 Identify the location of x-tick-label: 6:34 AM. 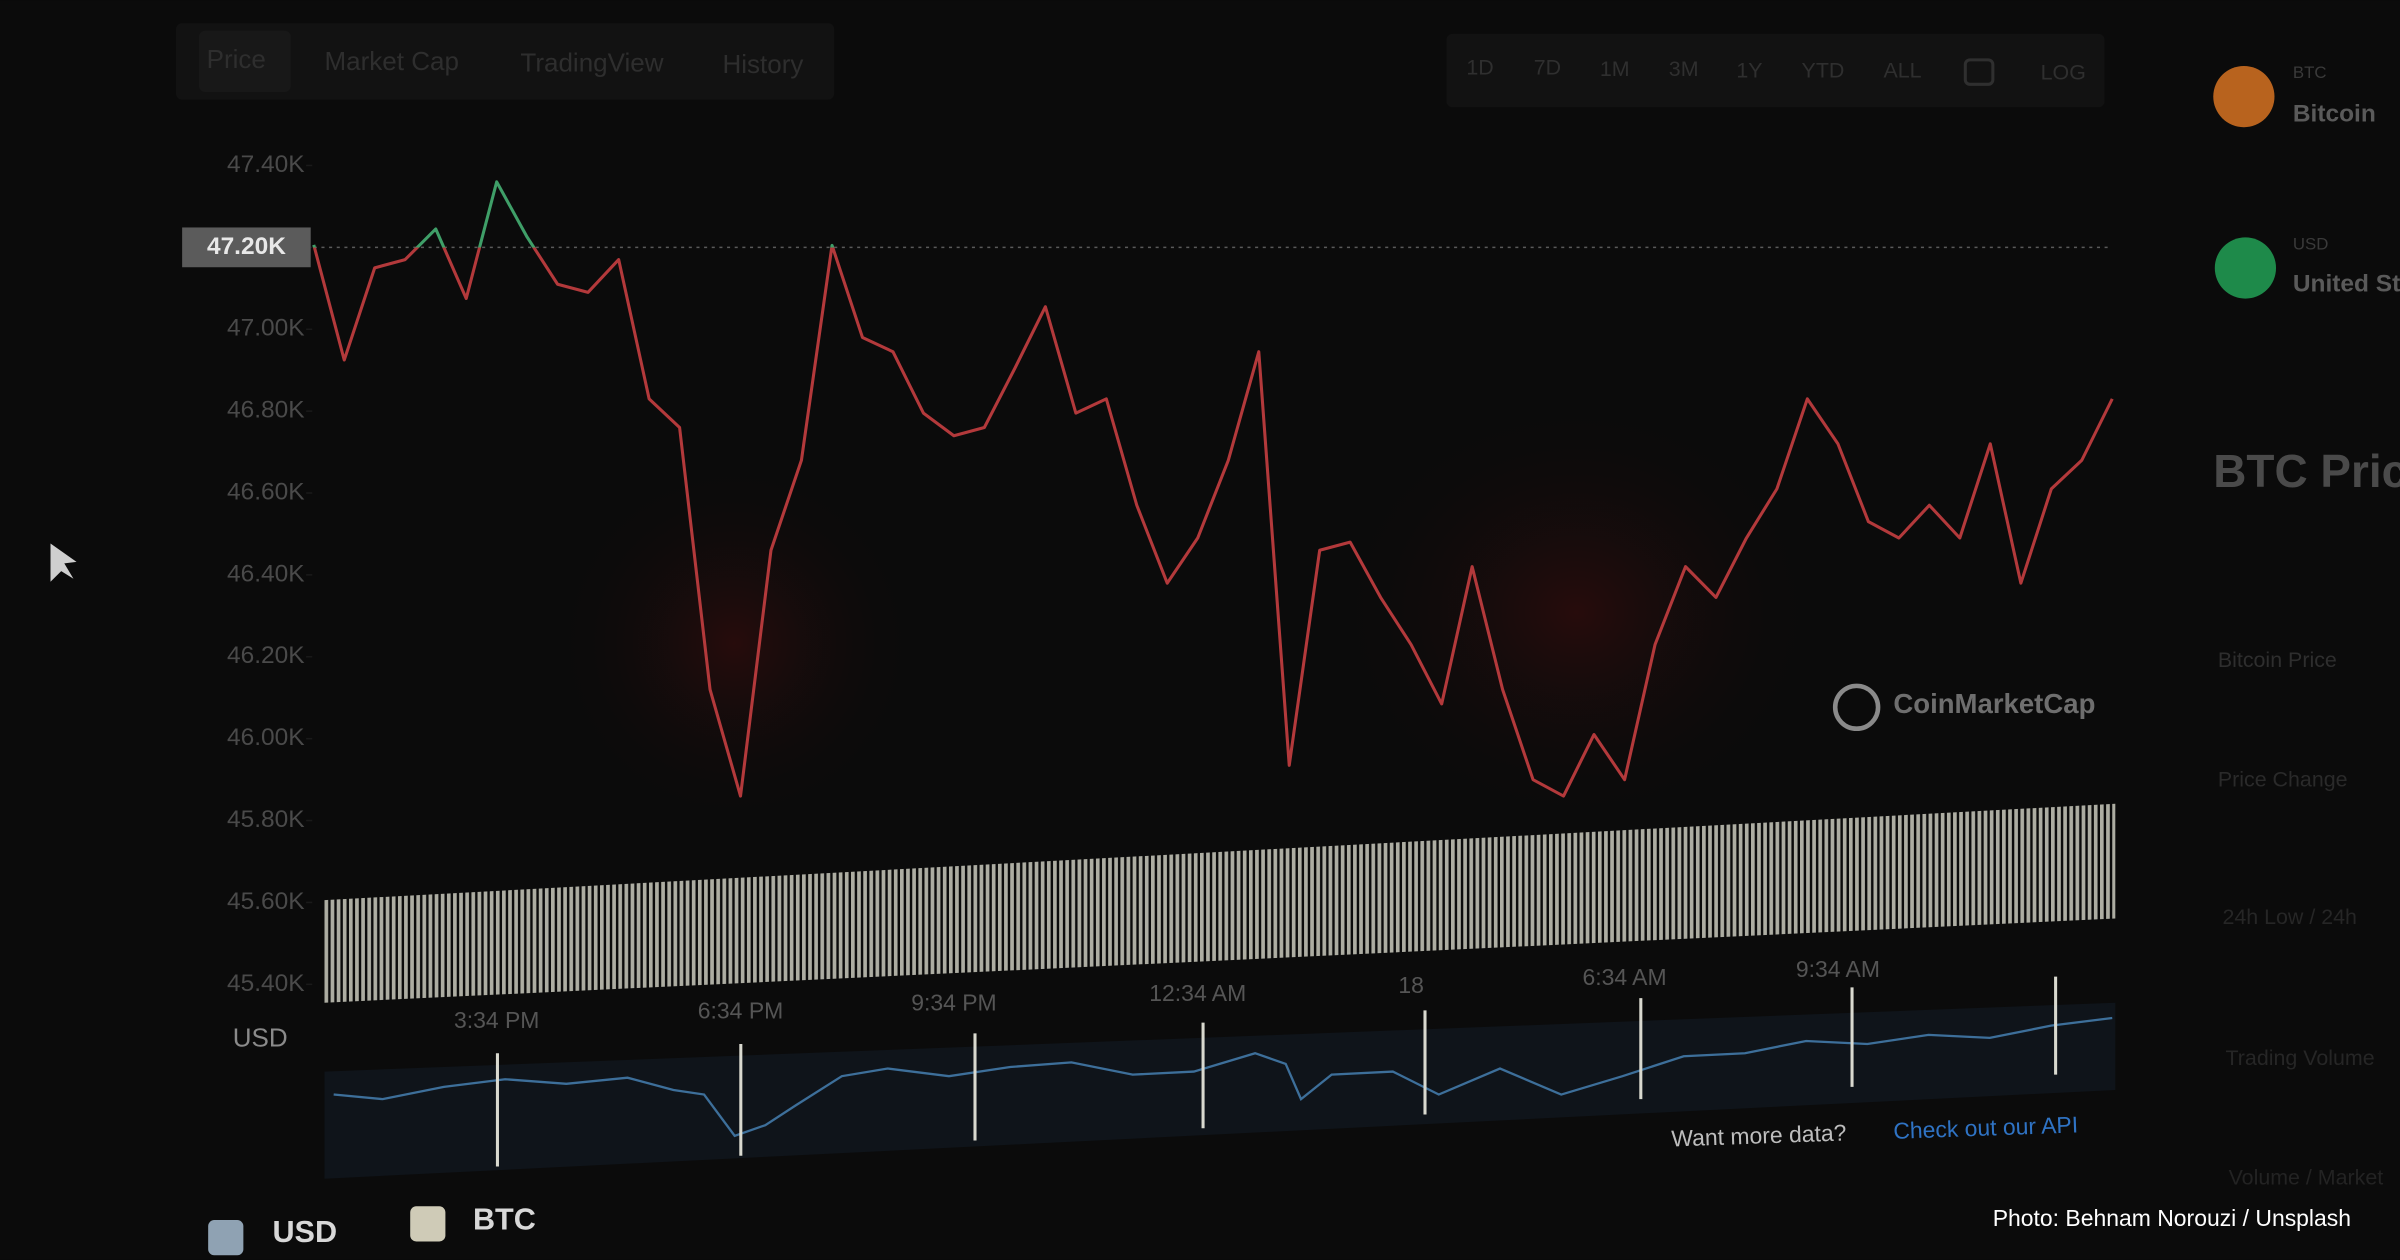
(1624, 977).